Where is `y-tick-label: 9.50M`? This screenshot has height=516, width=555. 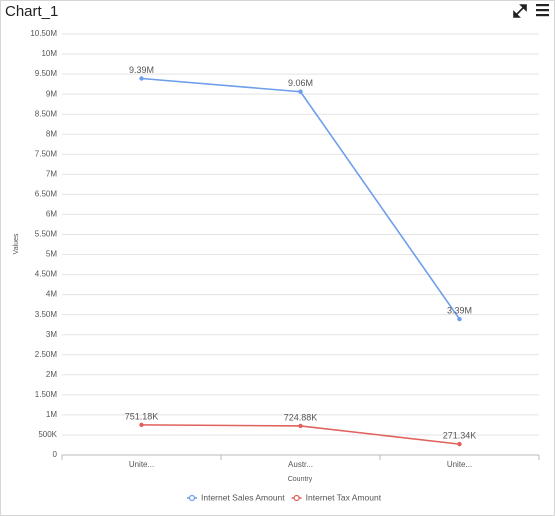 y-tick-label: 9.50M is located at coordinates (46, 73).